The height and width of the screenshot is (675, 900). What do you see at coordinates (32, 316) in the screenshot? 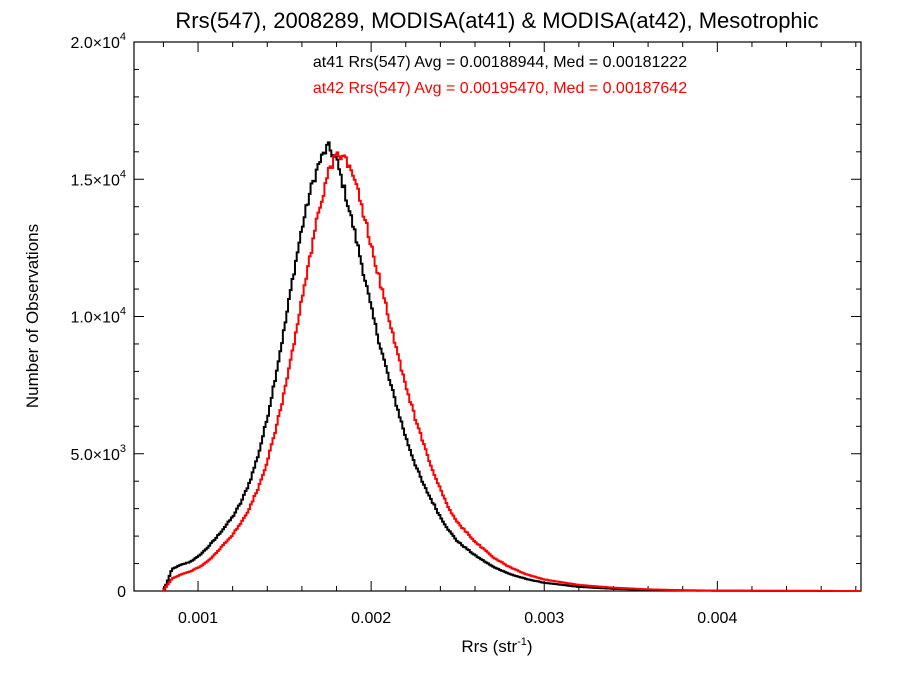
I see `y-axis-label: Number of Observations` at bounding box center [32, 316].